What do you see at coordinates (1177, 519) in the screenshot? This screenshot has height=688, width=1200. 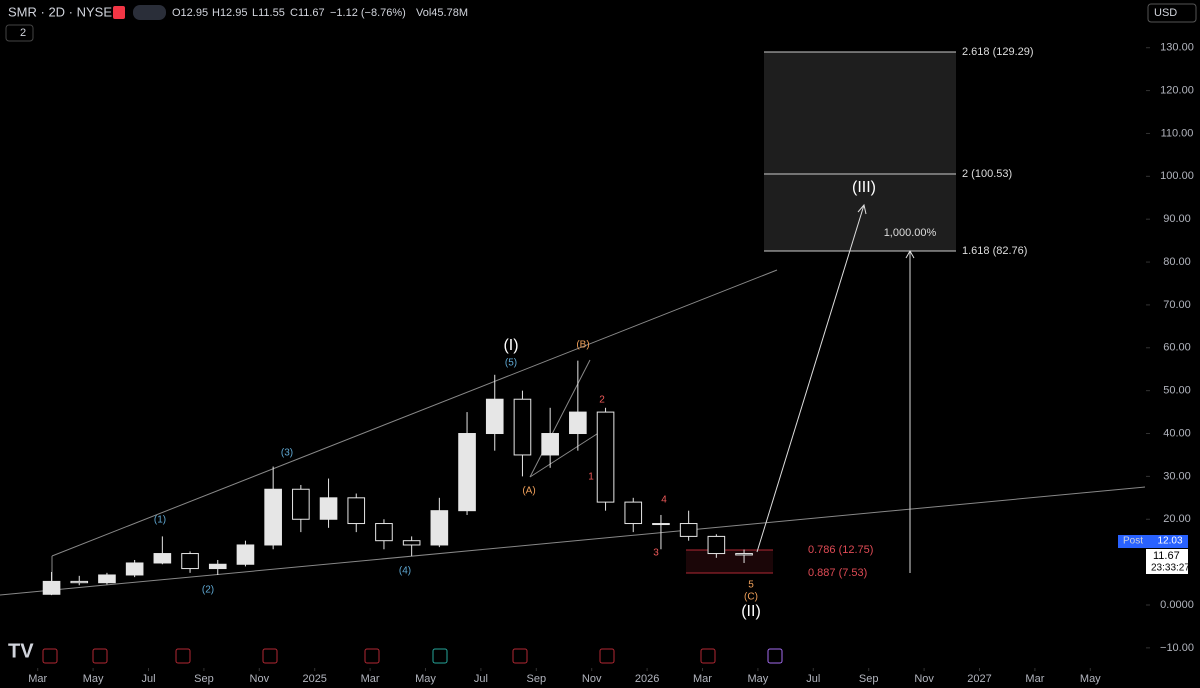 I see `y-tick-label: 20.00` at bounding box center [1177, 519].